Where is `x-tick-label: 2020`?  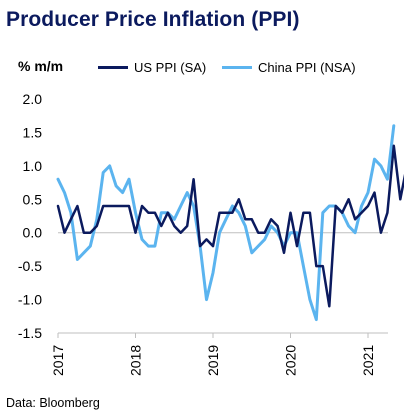
x-tick-label: 2020 is located at coordinates (291, 360).